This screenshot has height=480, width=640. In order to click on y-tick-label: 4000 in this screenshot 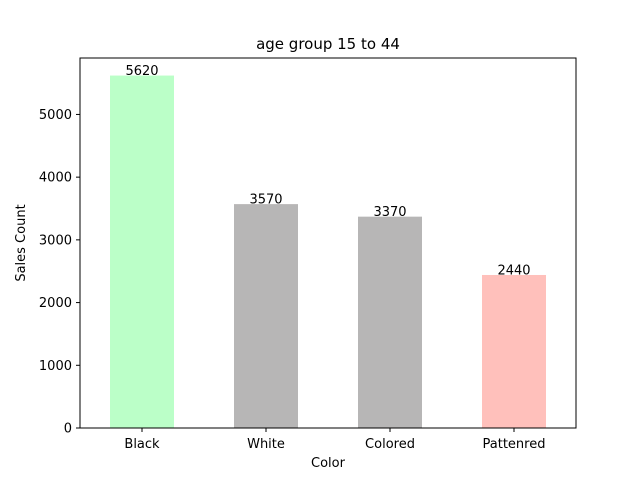, I will do `click(55, 178)`.